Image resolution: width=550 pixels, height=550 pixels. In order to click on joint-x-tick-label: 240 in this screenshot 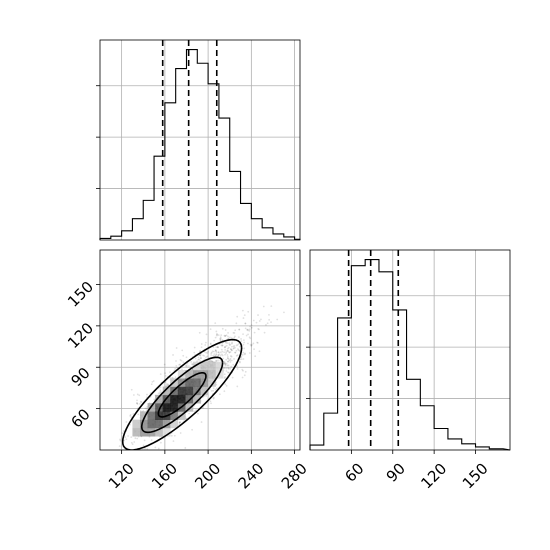, I will do `click(251, 476)`.